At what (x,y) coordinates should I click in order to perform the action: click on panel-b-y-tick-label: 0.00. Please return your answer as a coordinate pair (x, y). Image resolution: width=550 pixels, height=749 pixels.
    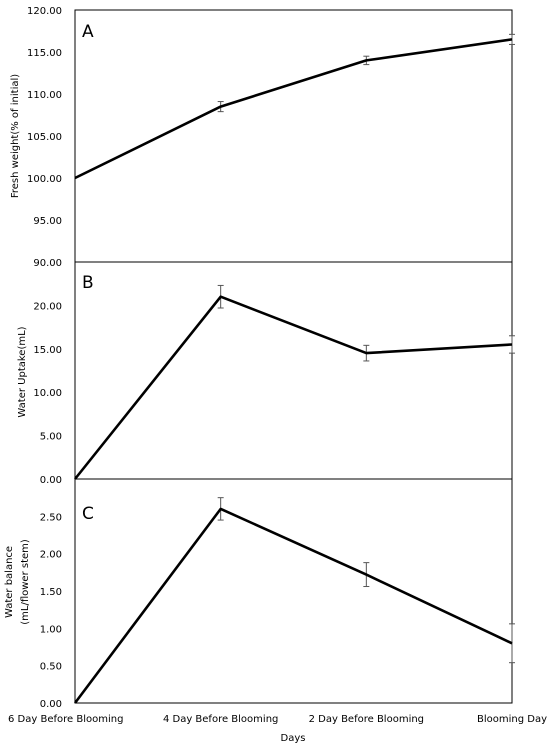
    Looking at the image, I should click on (51, 480).